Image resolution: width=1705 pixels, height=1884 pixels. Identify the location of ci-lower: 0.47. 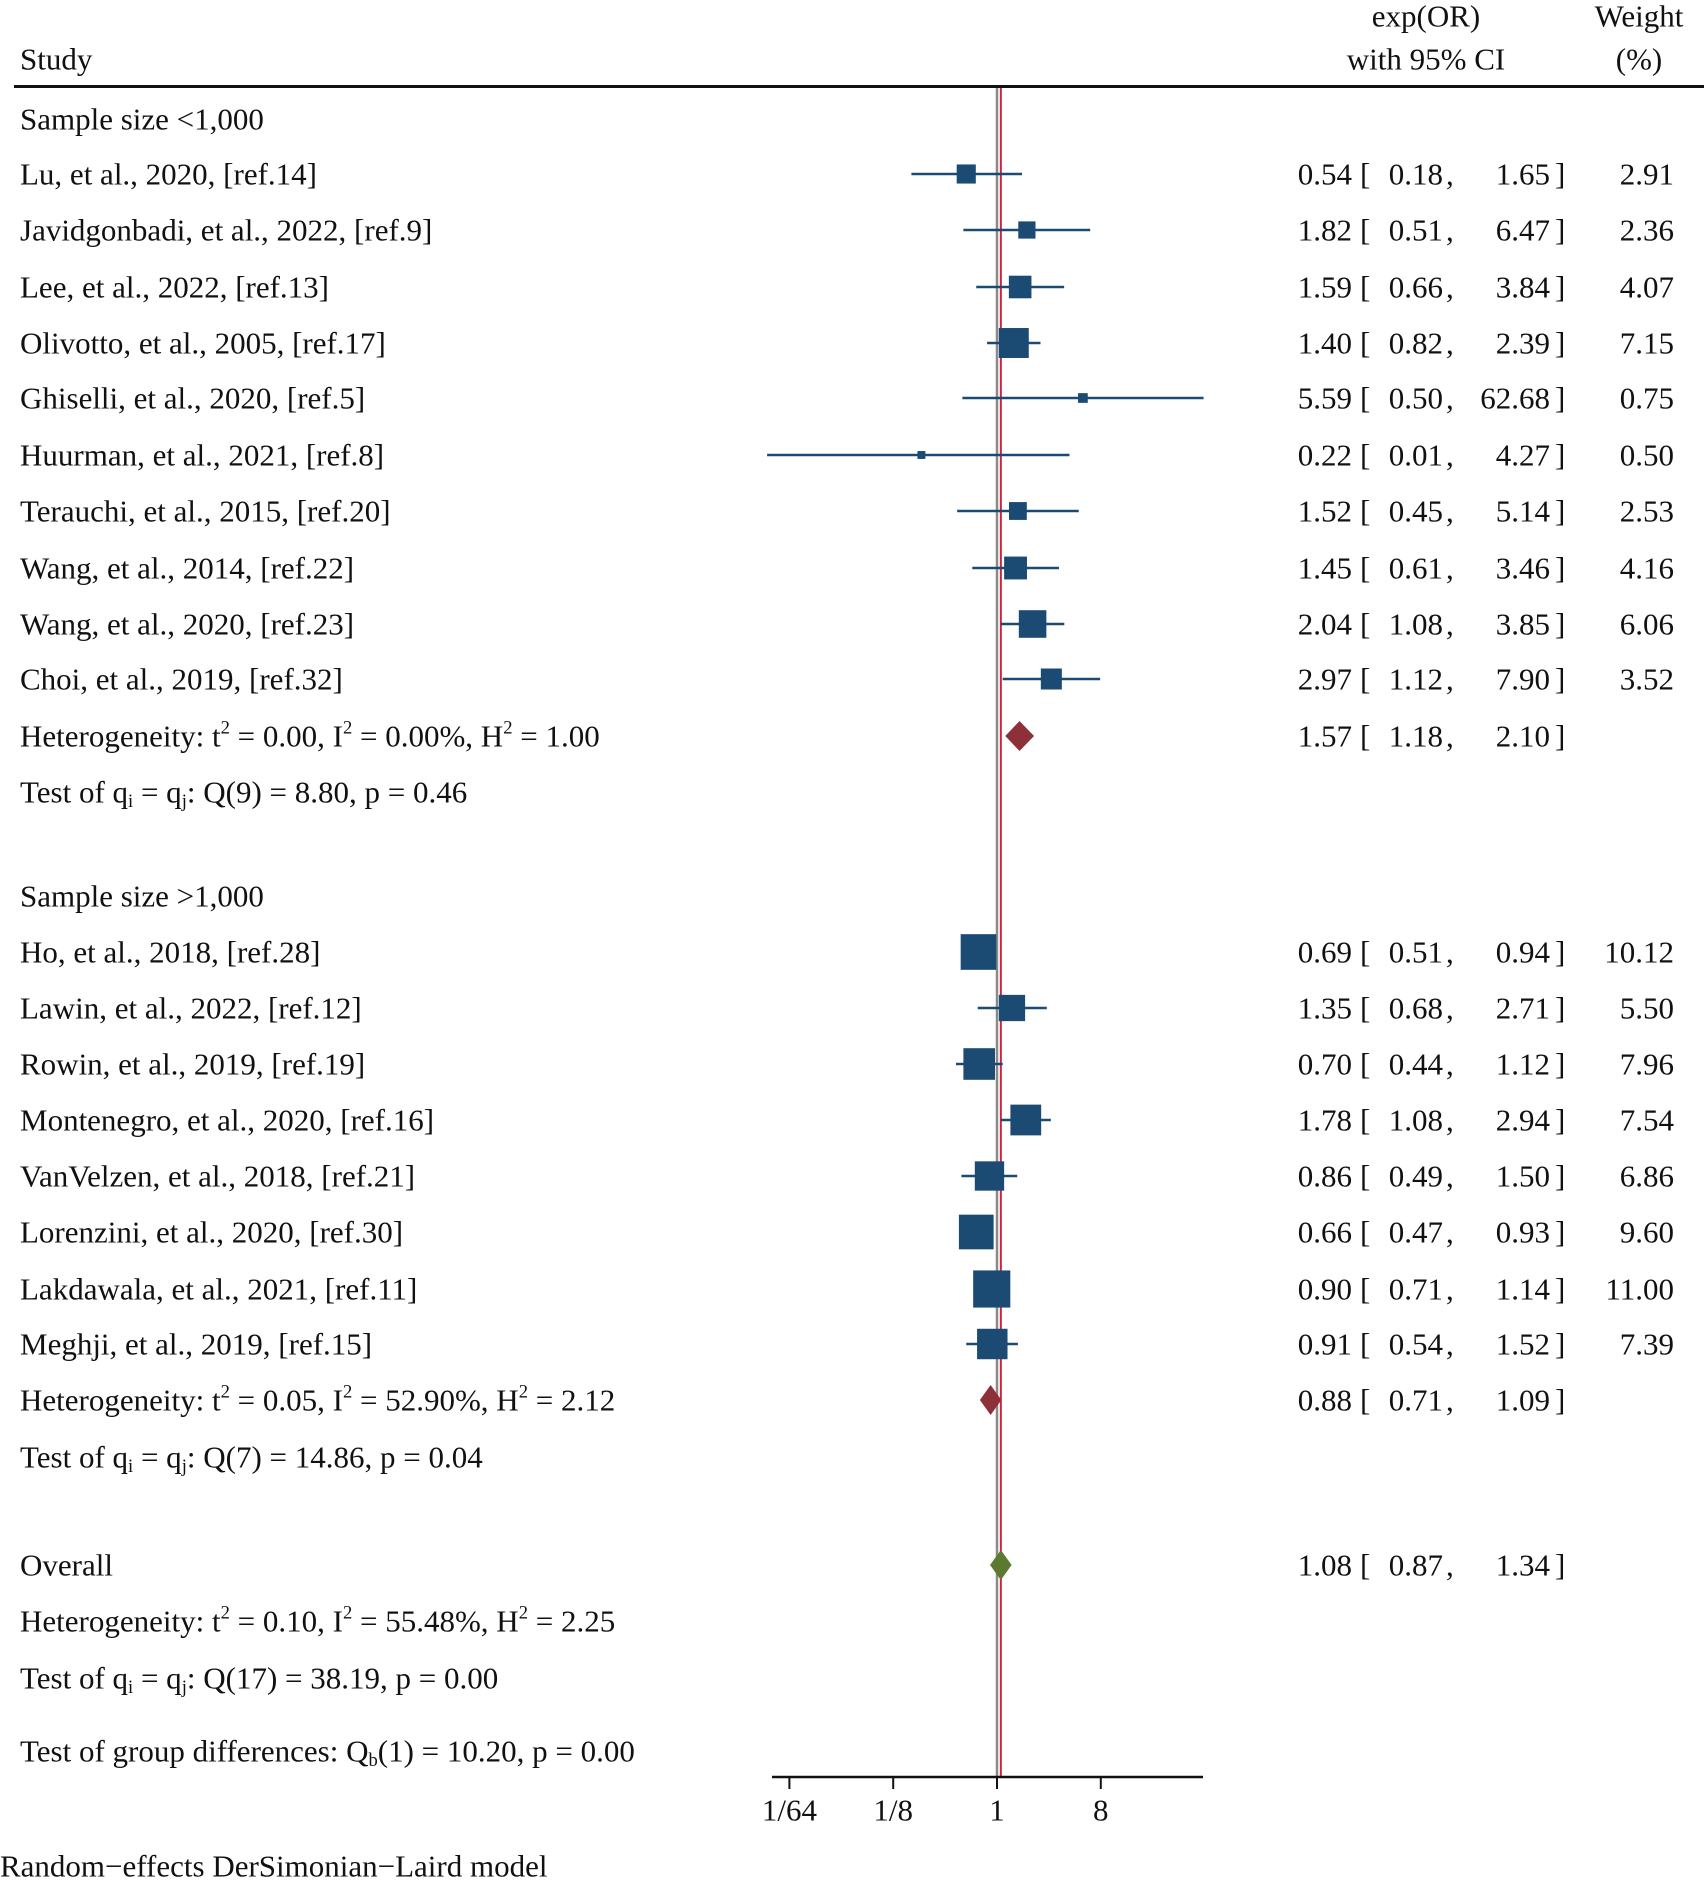
(1415, 1232).